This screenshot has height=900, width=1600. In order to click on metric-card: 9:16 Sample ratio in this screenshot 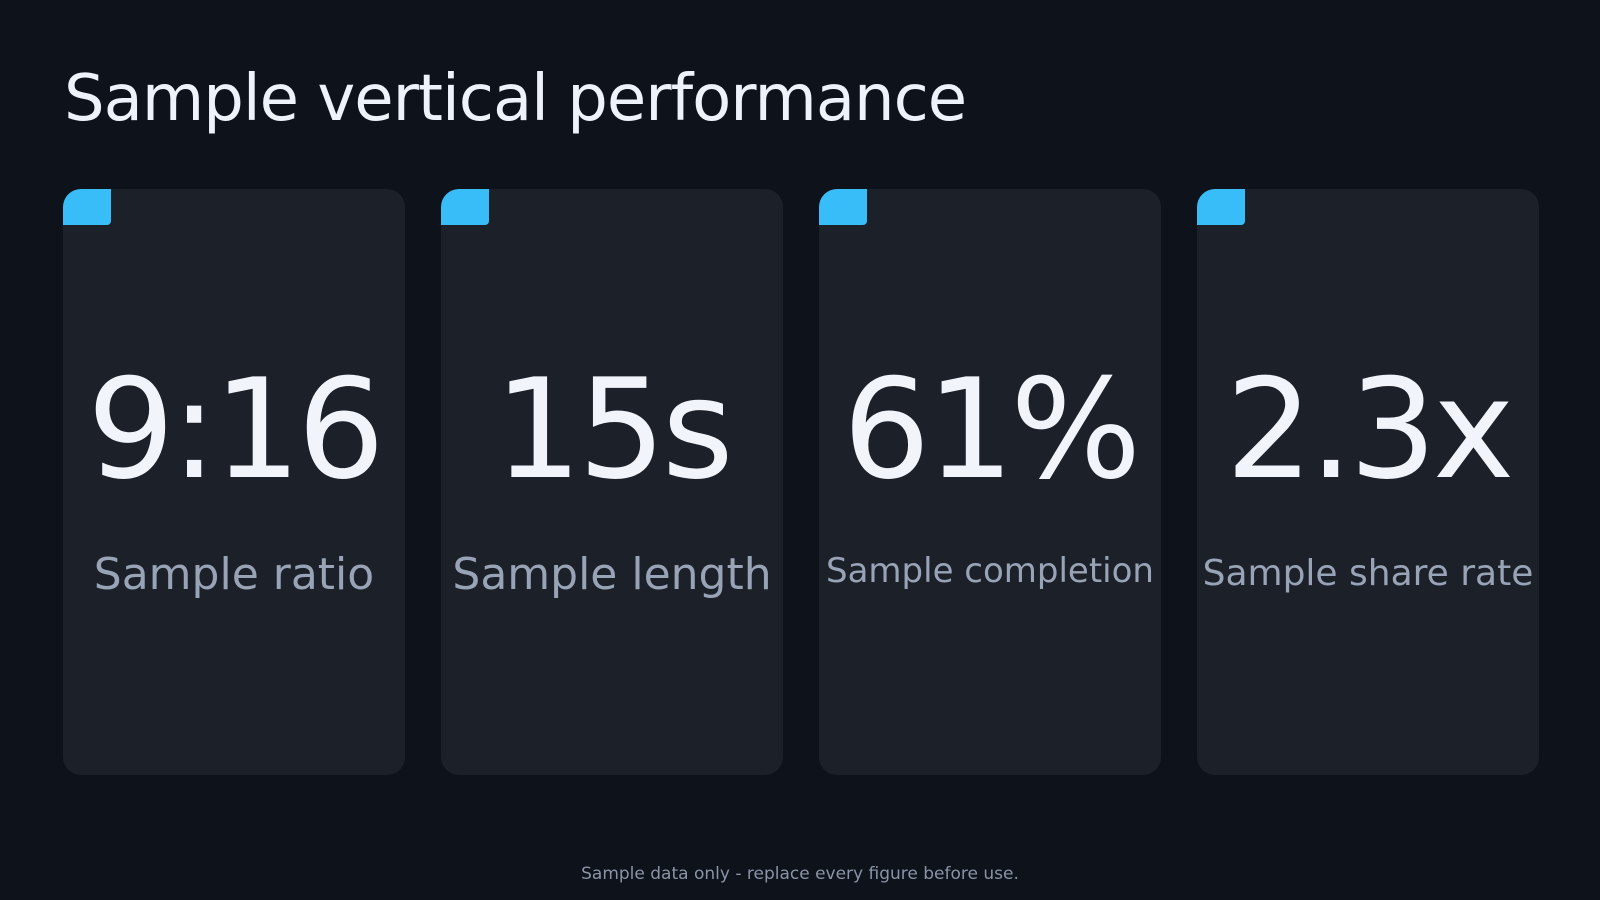, I will do `click(234, 482)`.